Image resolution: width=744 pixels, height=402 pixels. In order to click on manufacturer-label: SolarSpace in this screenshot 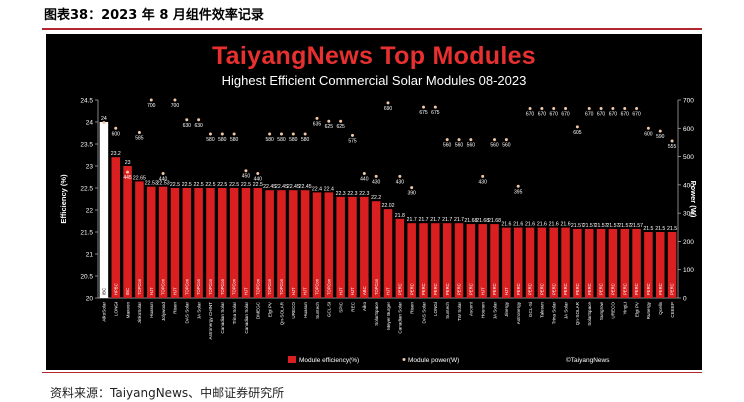, I will do `click(589, 314)`.